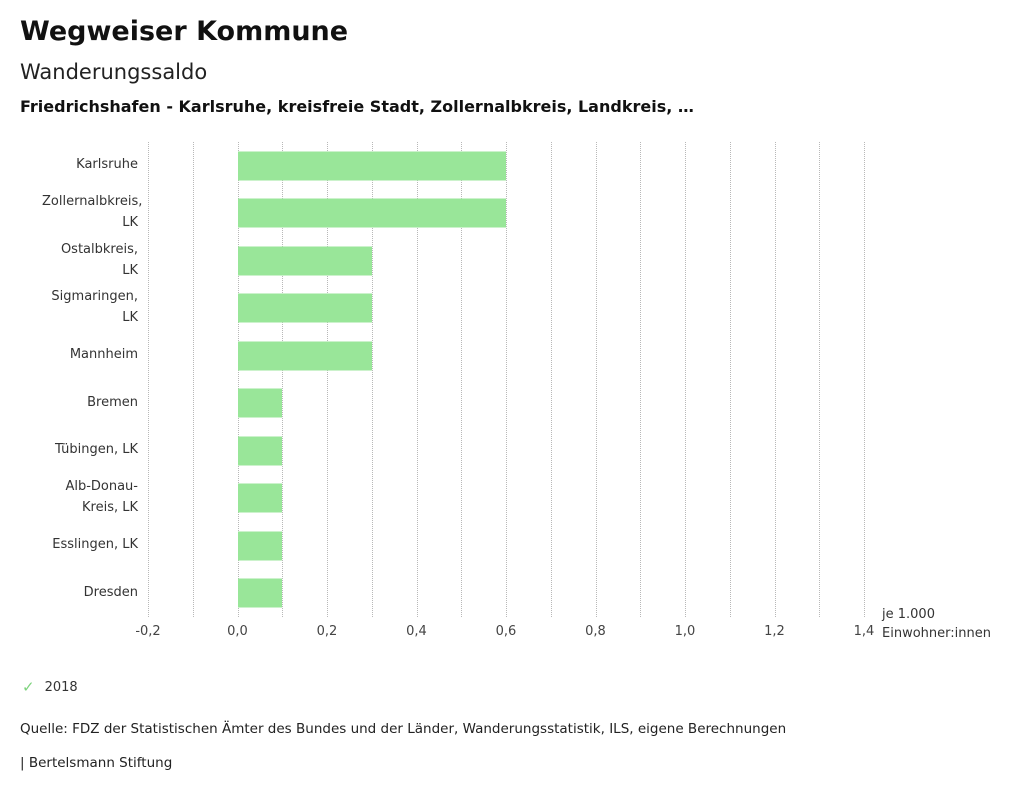 The width and height of the screenshot is (1024, 799). What do you see at coordinates (95, 545) in the screenshot?
I see `category-label: Esslingen, LK` at bounding box center [95, 545].